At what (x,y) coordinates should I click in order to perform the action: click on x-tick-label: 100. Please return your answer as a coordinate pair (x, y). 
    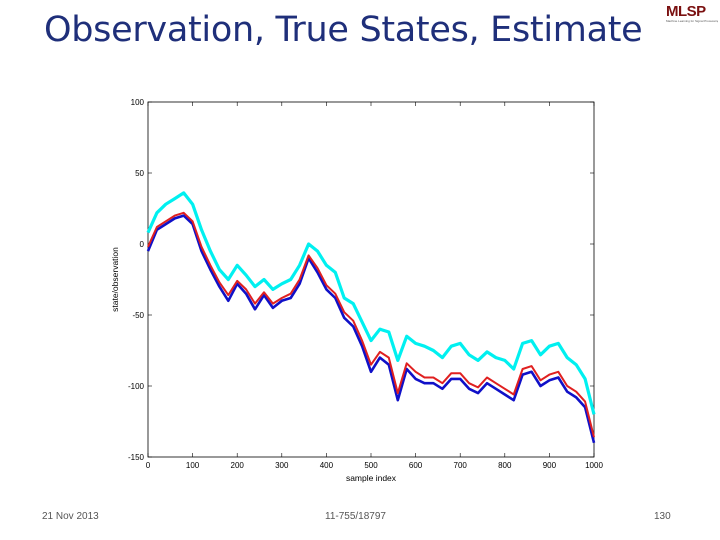
    Looking at the image, I should click on (193, 465).